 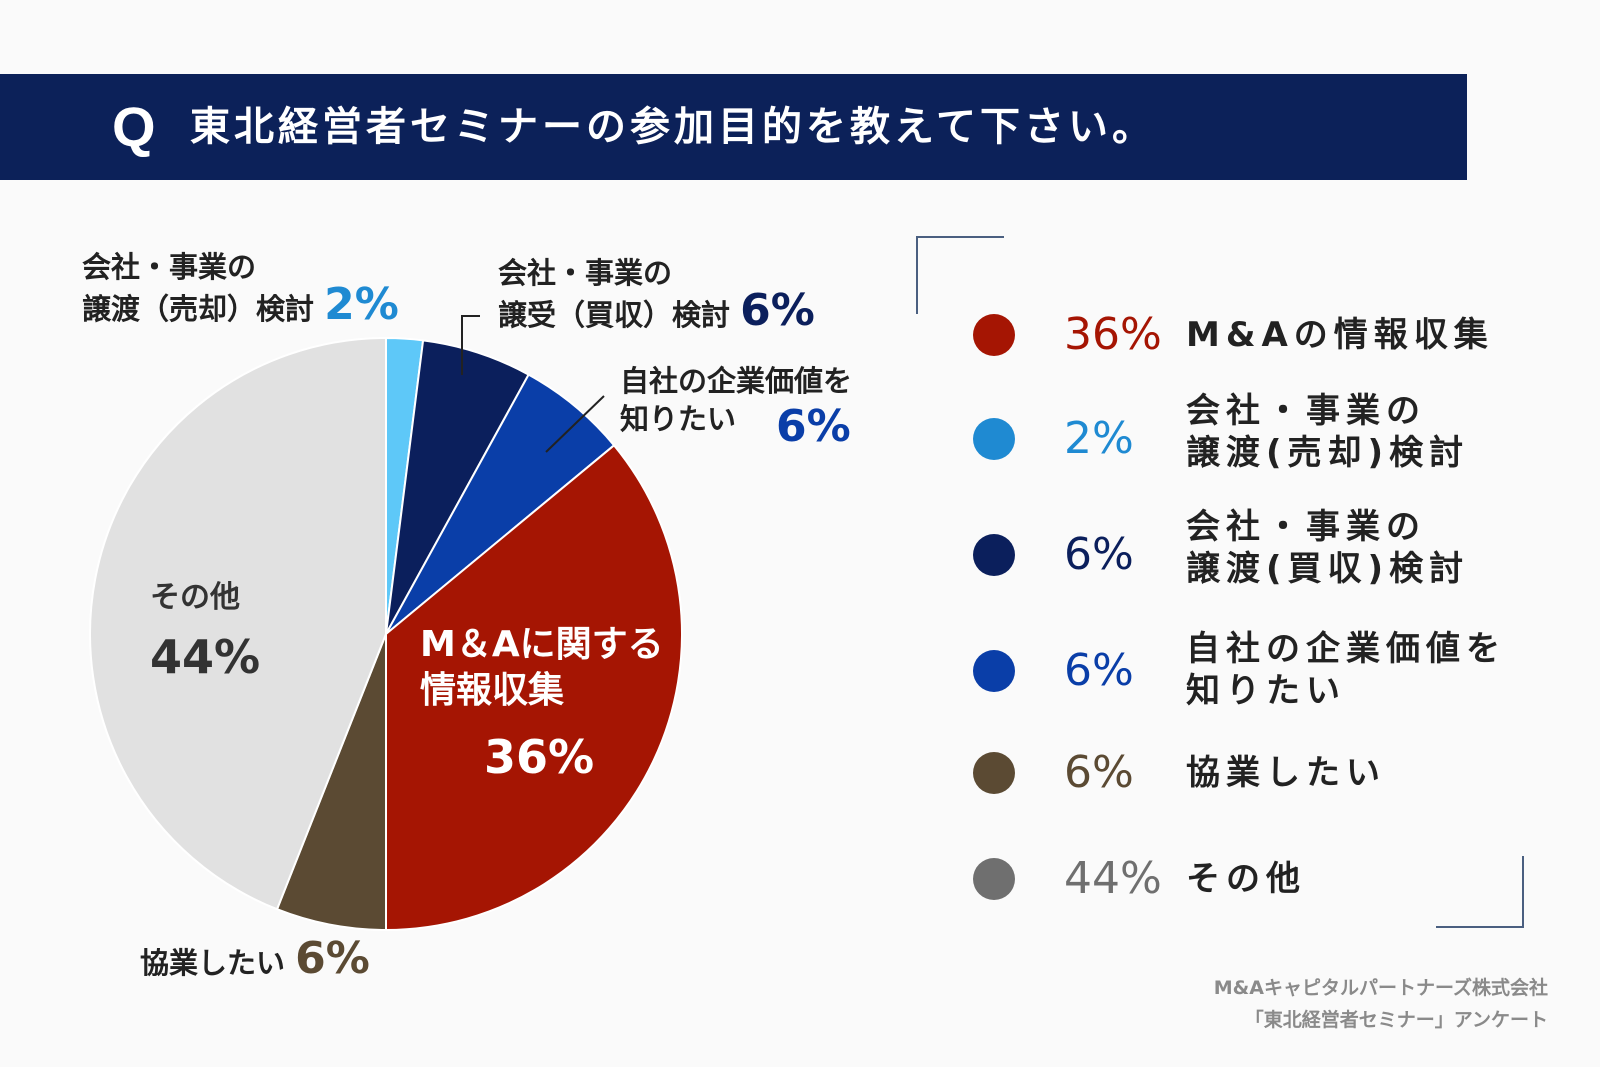 I want to click on legend-dot-collab, so click(x=994, y=773).